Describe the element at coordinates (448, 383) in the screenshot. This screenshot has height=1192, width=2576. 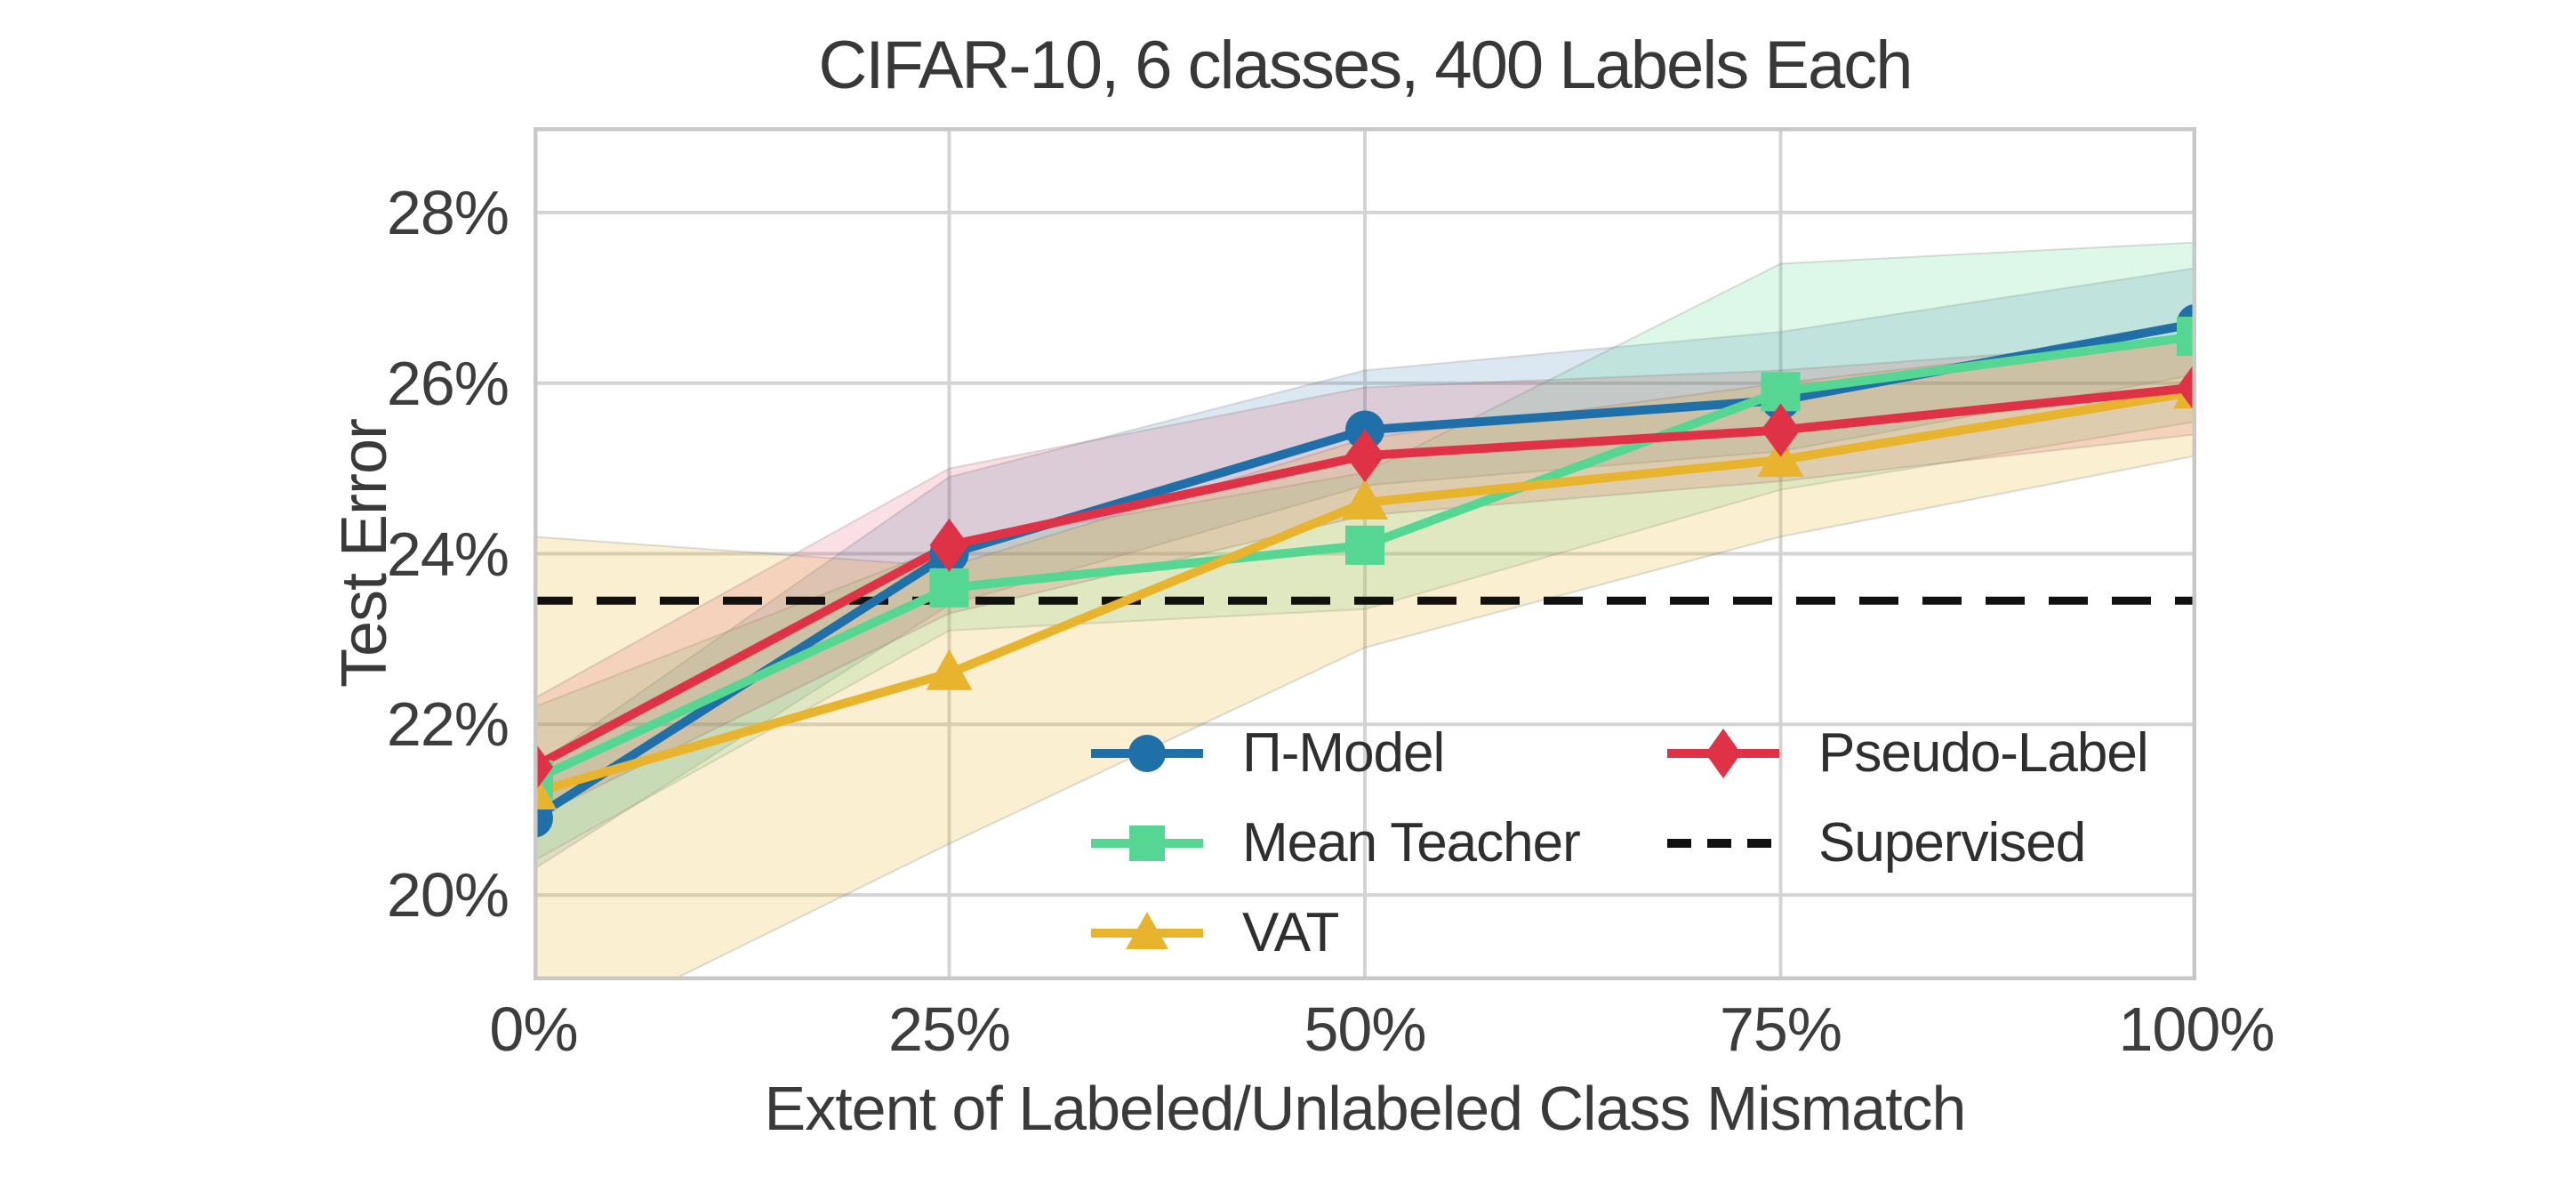
I see `y-tick-label: 26%` at that location.